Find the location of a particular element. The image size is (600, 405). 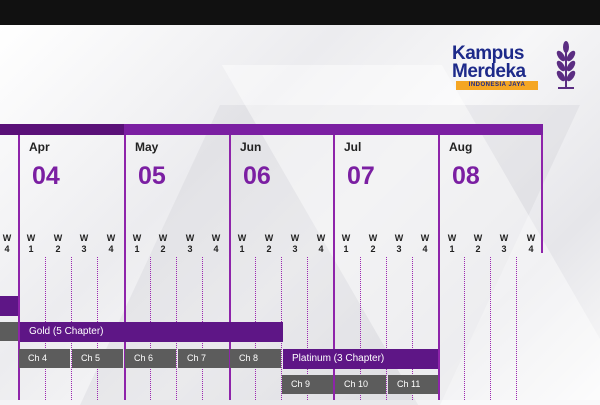

kampus-merdeka-logo: Kampus Merdeka INDONESIA JAYA is located at coordinates (497, 66).